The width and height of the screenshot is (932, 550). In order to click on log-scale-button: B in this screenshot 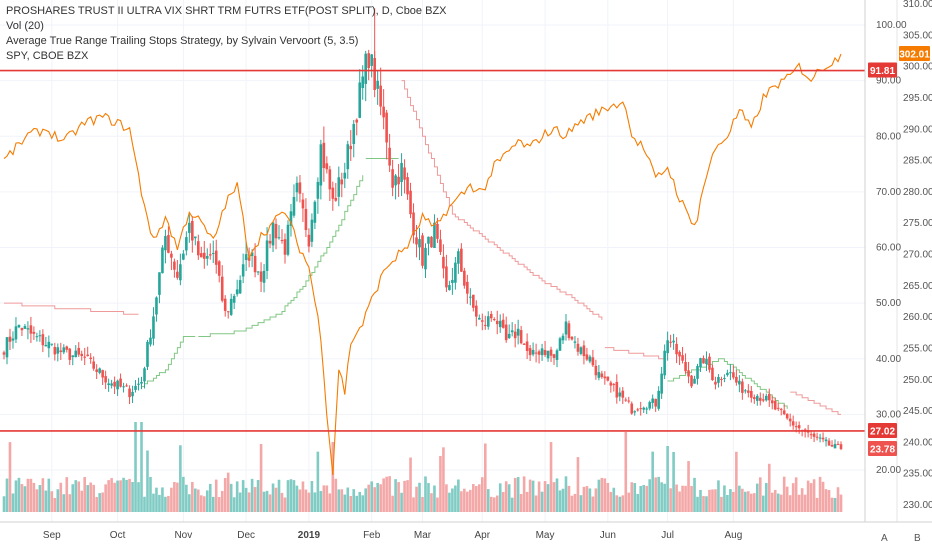, I will do `click(917, 538)`.